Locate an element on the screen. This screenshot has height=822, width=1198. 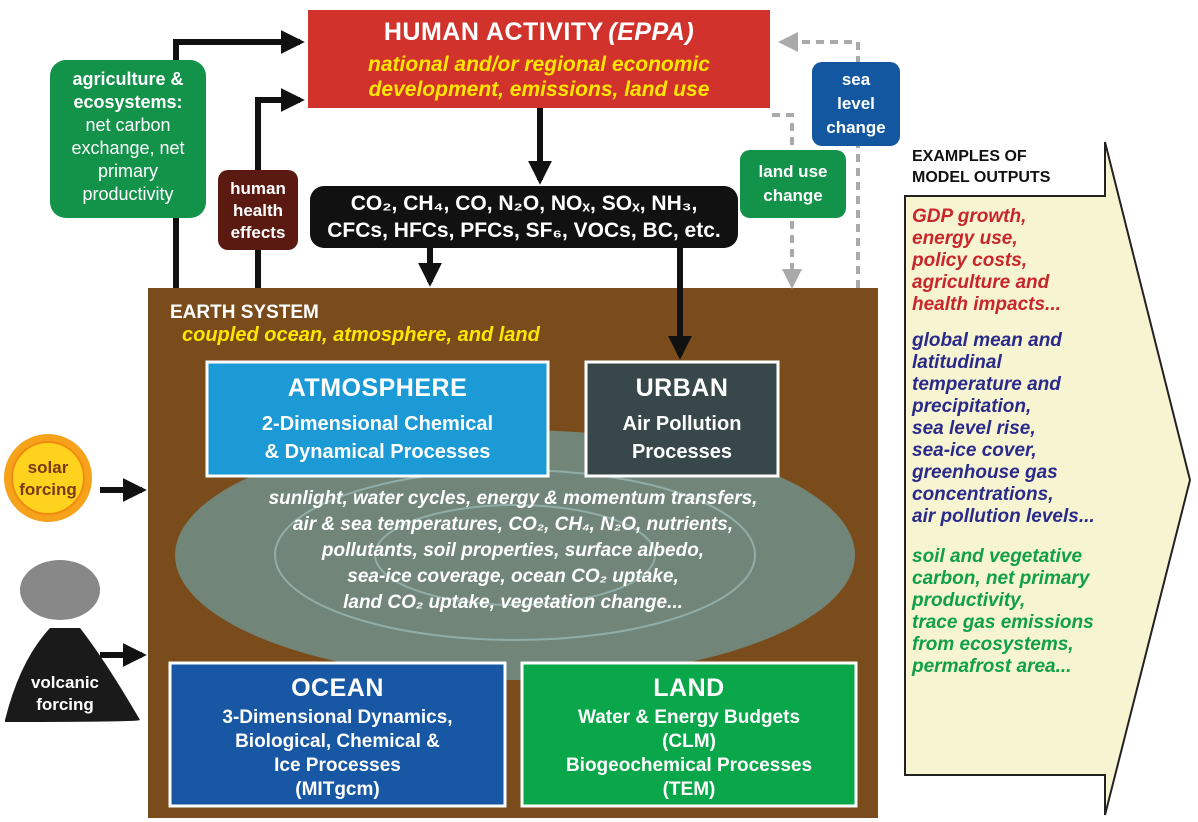
text-line: health is located at coordinates (258, 210).